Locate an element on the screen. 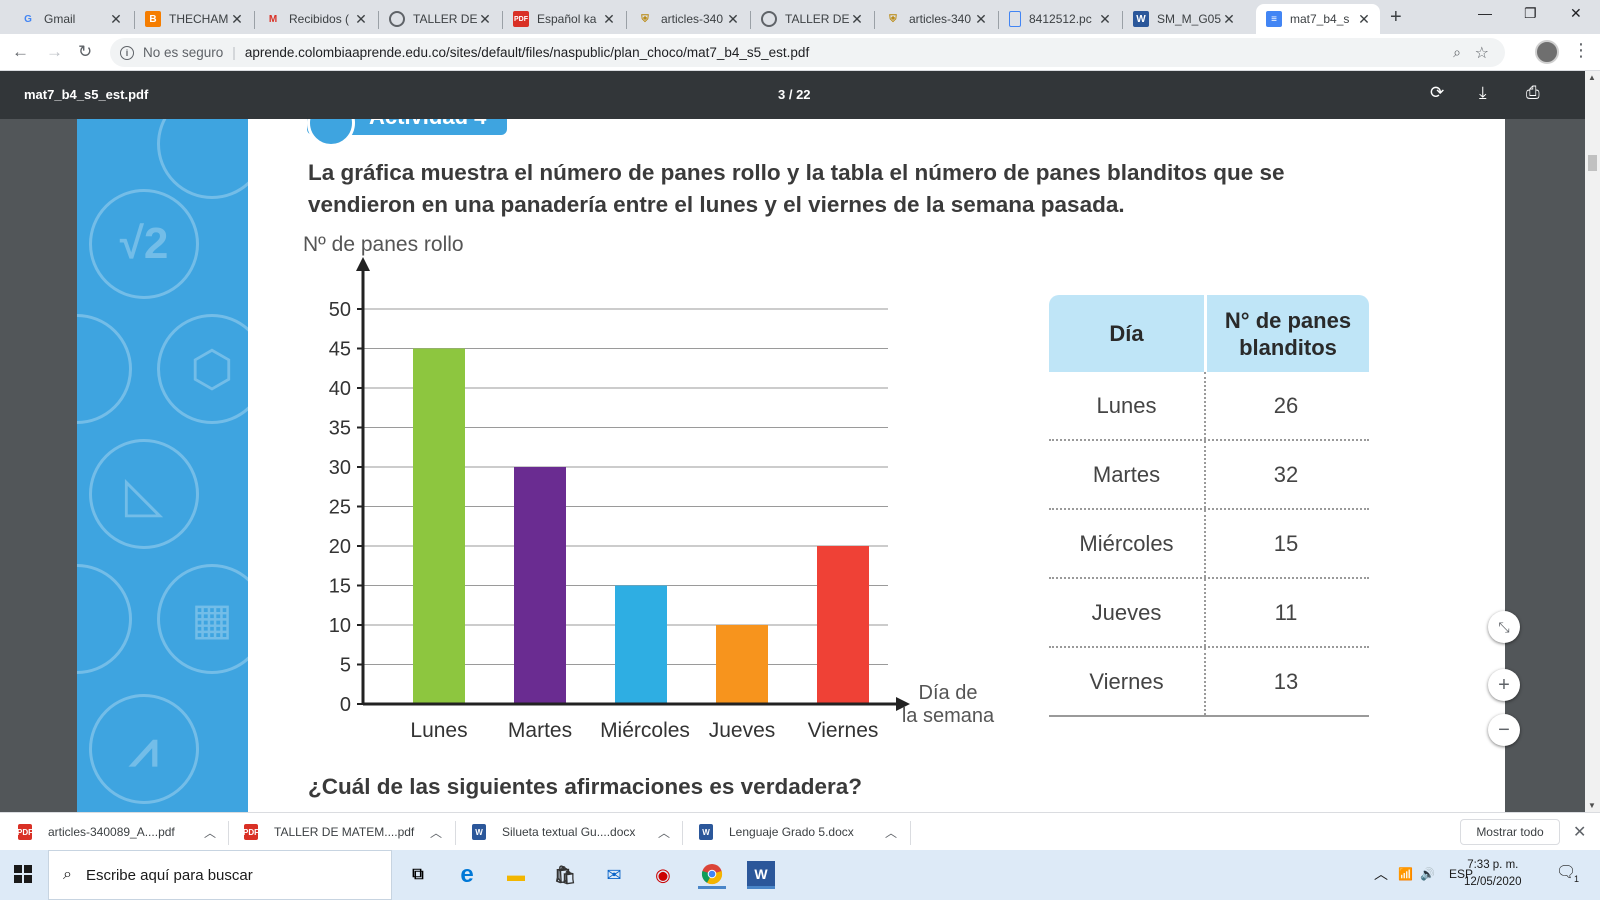 The height and width of the screenshot is (900, 1600). download-filename: TALLER DE MATEM....pdf is located at coordinates (344, 832).